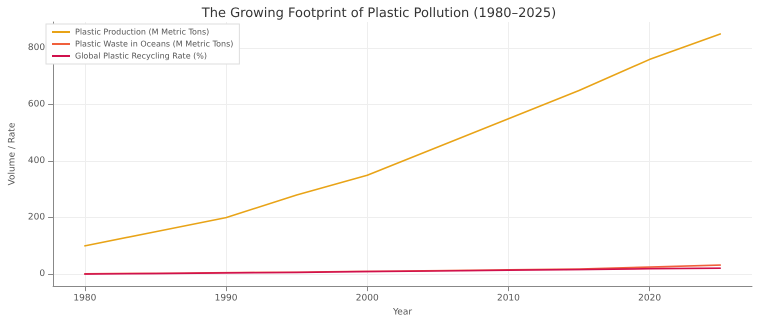 The image size is (758, 322). Describe the element at coordinates (37, 48) in the screenshot. I see `y-tick-label: 800` at that location.